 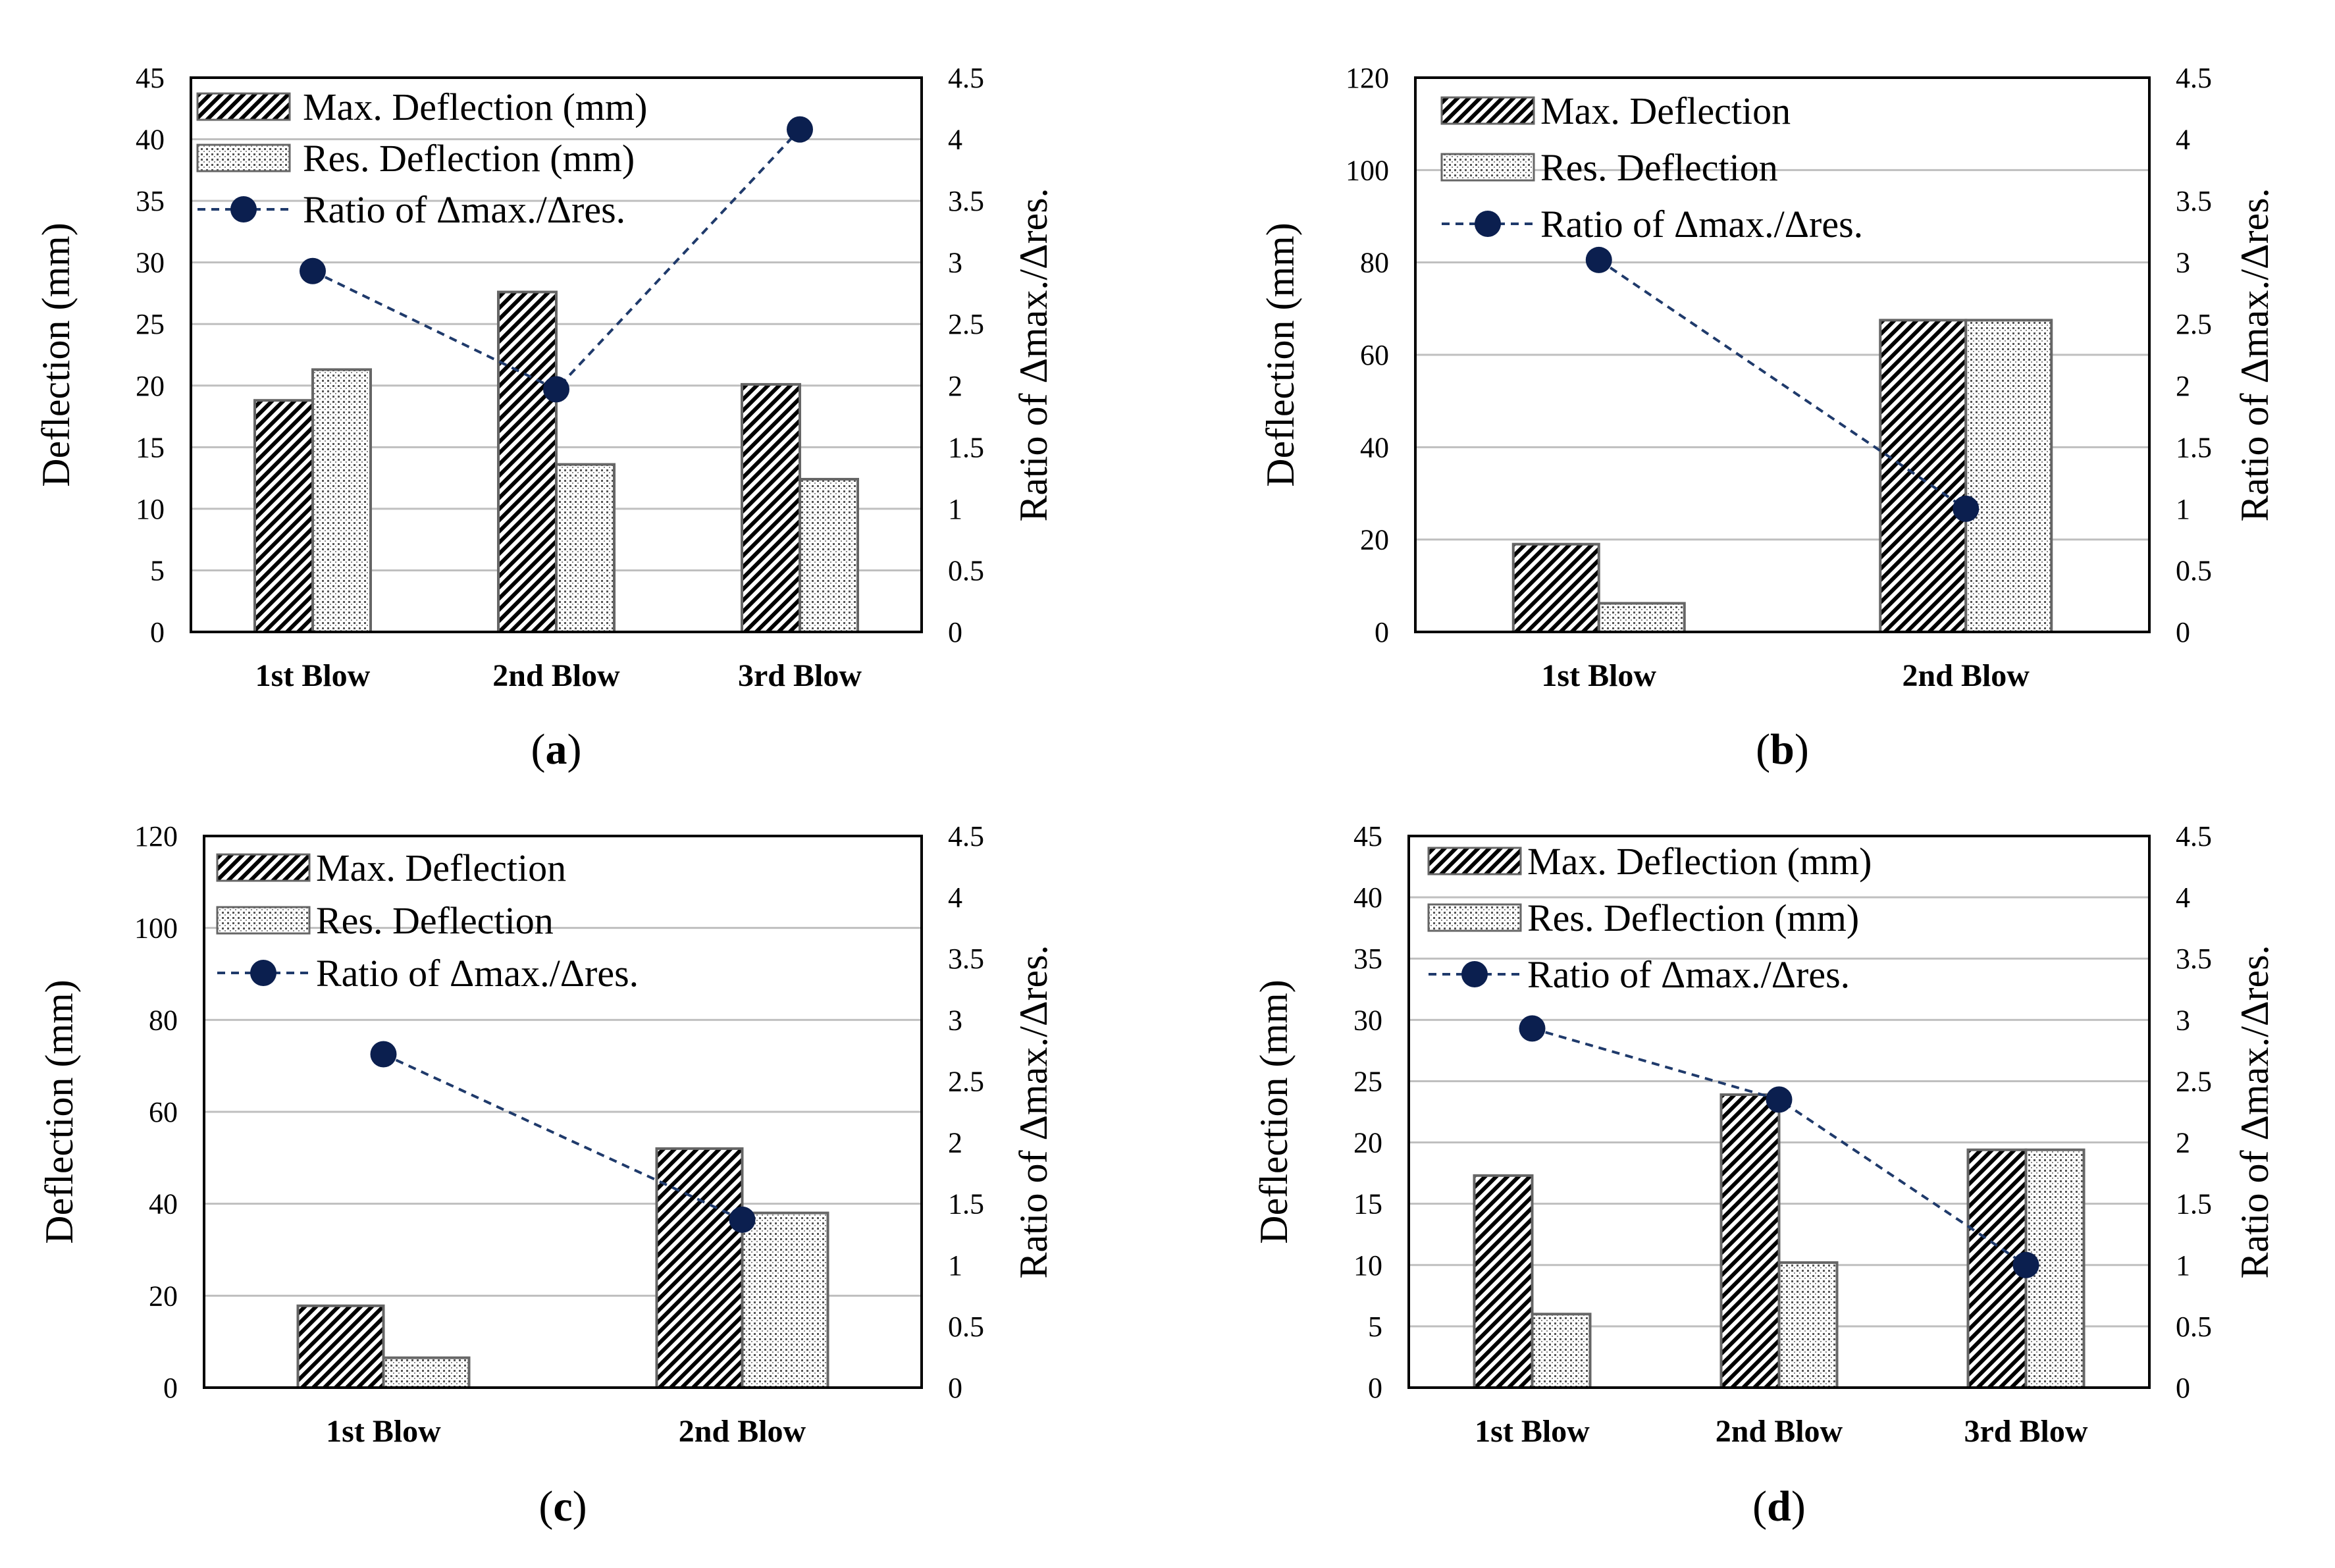 What do you see at coordinates (469, 158) in the screenshot?
I see `legend-label: Res. Deflection (mm)` at bounding box center [469, 158].